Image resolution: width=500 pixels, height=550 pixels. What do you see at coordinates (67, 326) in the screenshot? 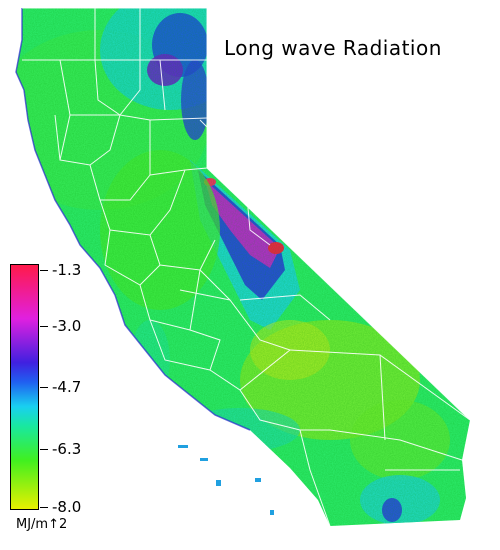
I see `colorbar-label-2: -3.0` at bounding box center [67, 326].